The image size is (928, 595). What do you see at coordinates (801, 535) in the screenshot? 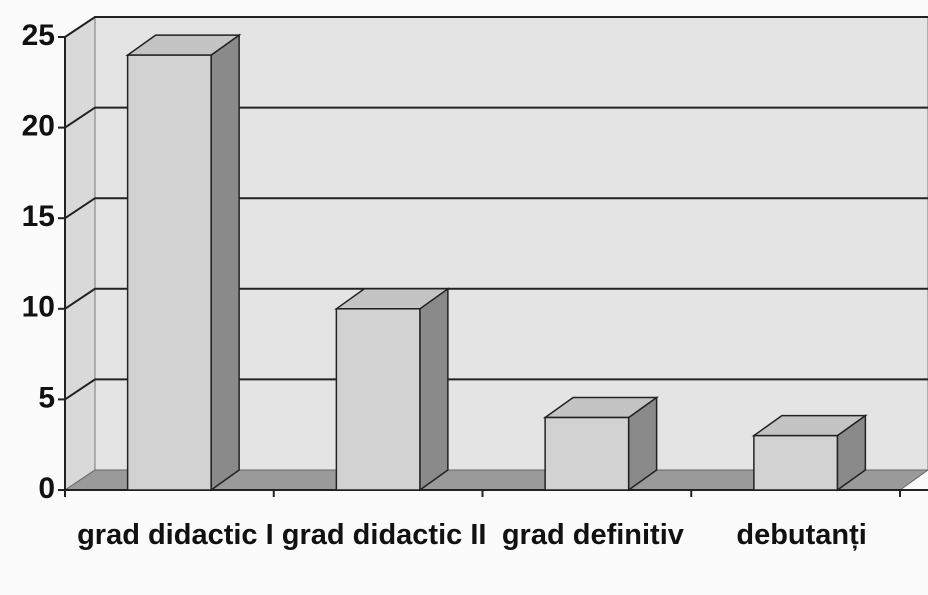
I see `x-tick-label: debutanți` at bounding box center [801, 535].